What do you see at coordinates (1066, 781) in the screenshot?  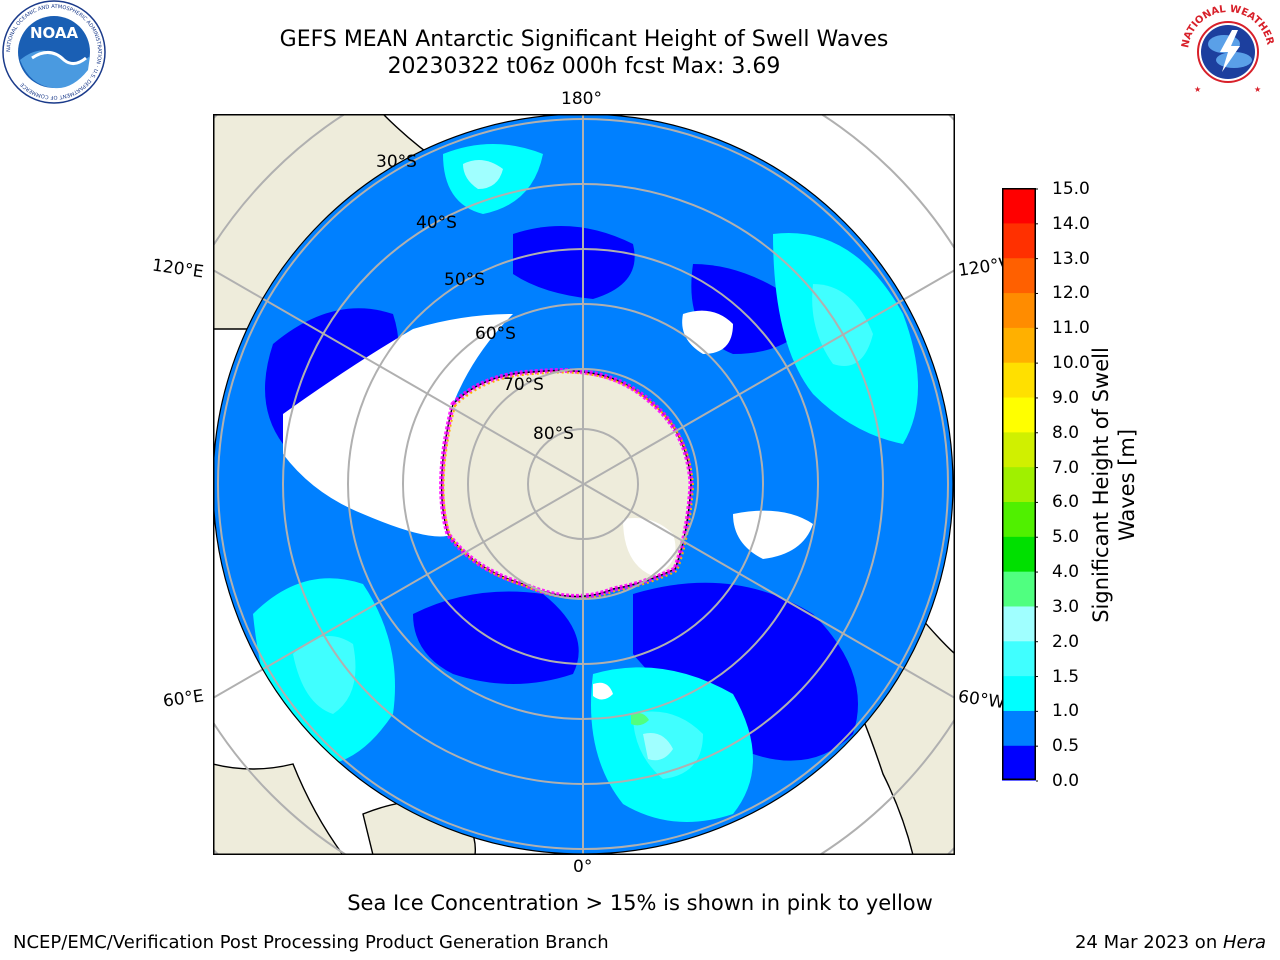 I see `colorbar-tick-label: 0.0` at bounding box center [1066, 781].